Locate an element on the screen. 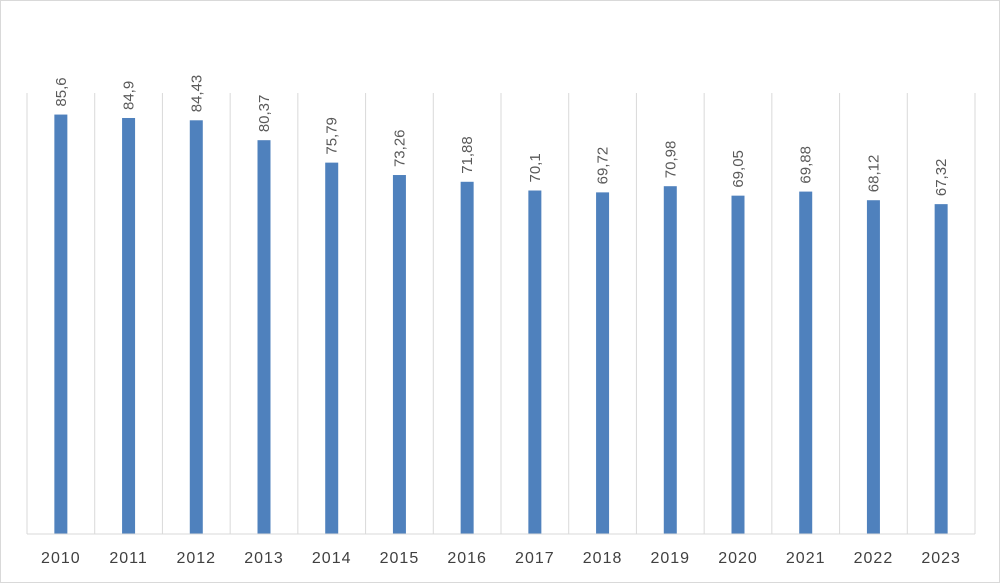 The image size is (1000, 584). data-label-2015: 73,26 is located at coordinates (399, 148).